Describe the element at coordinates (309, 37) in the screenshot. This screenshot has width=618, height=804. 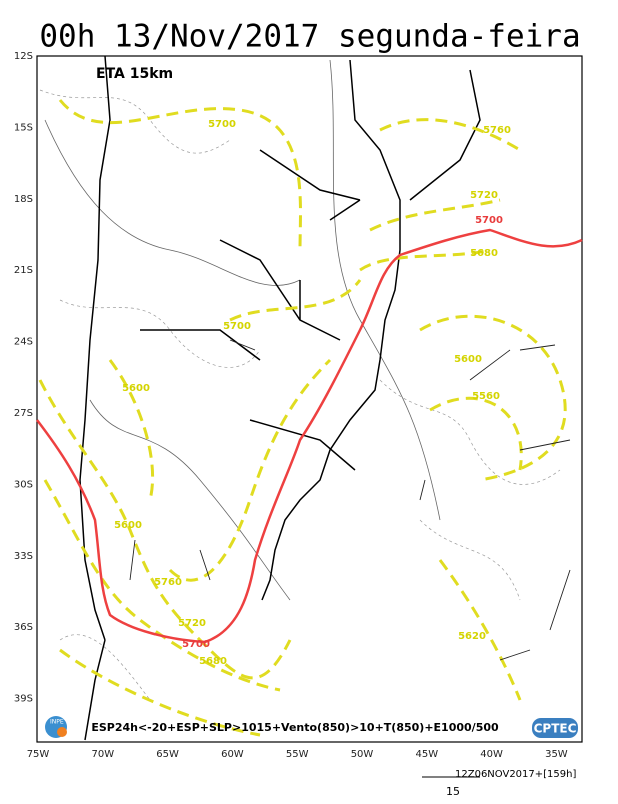
I see `title: 00h 13/Nov/2017 segunda-feira` at that location.